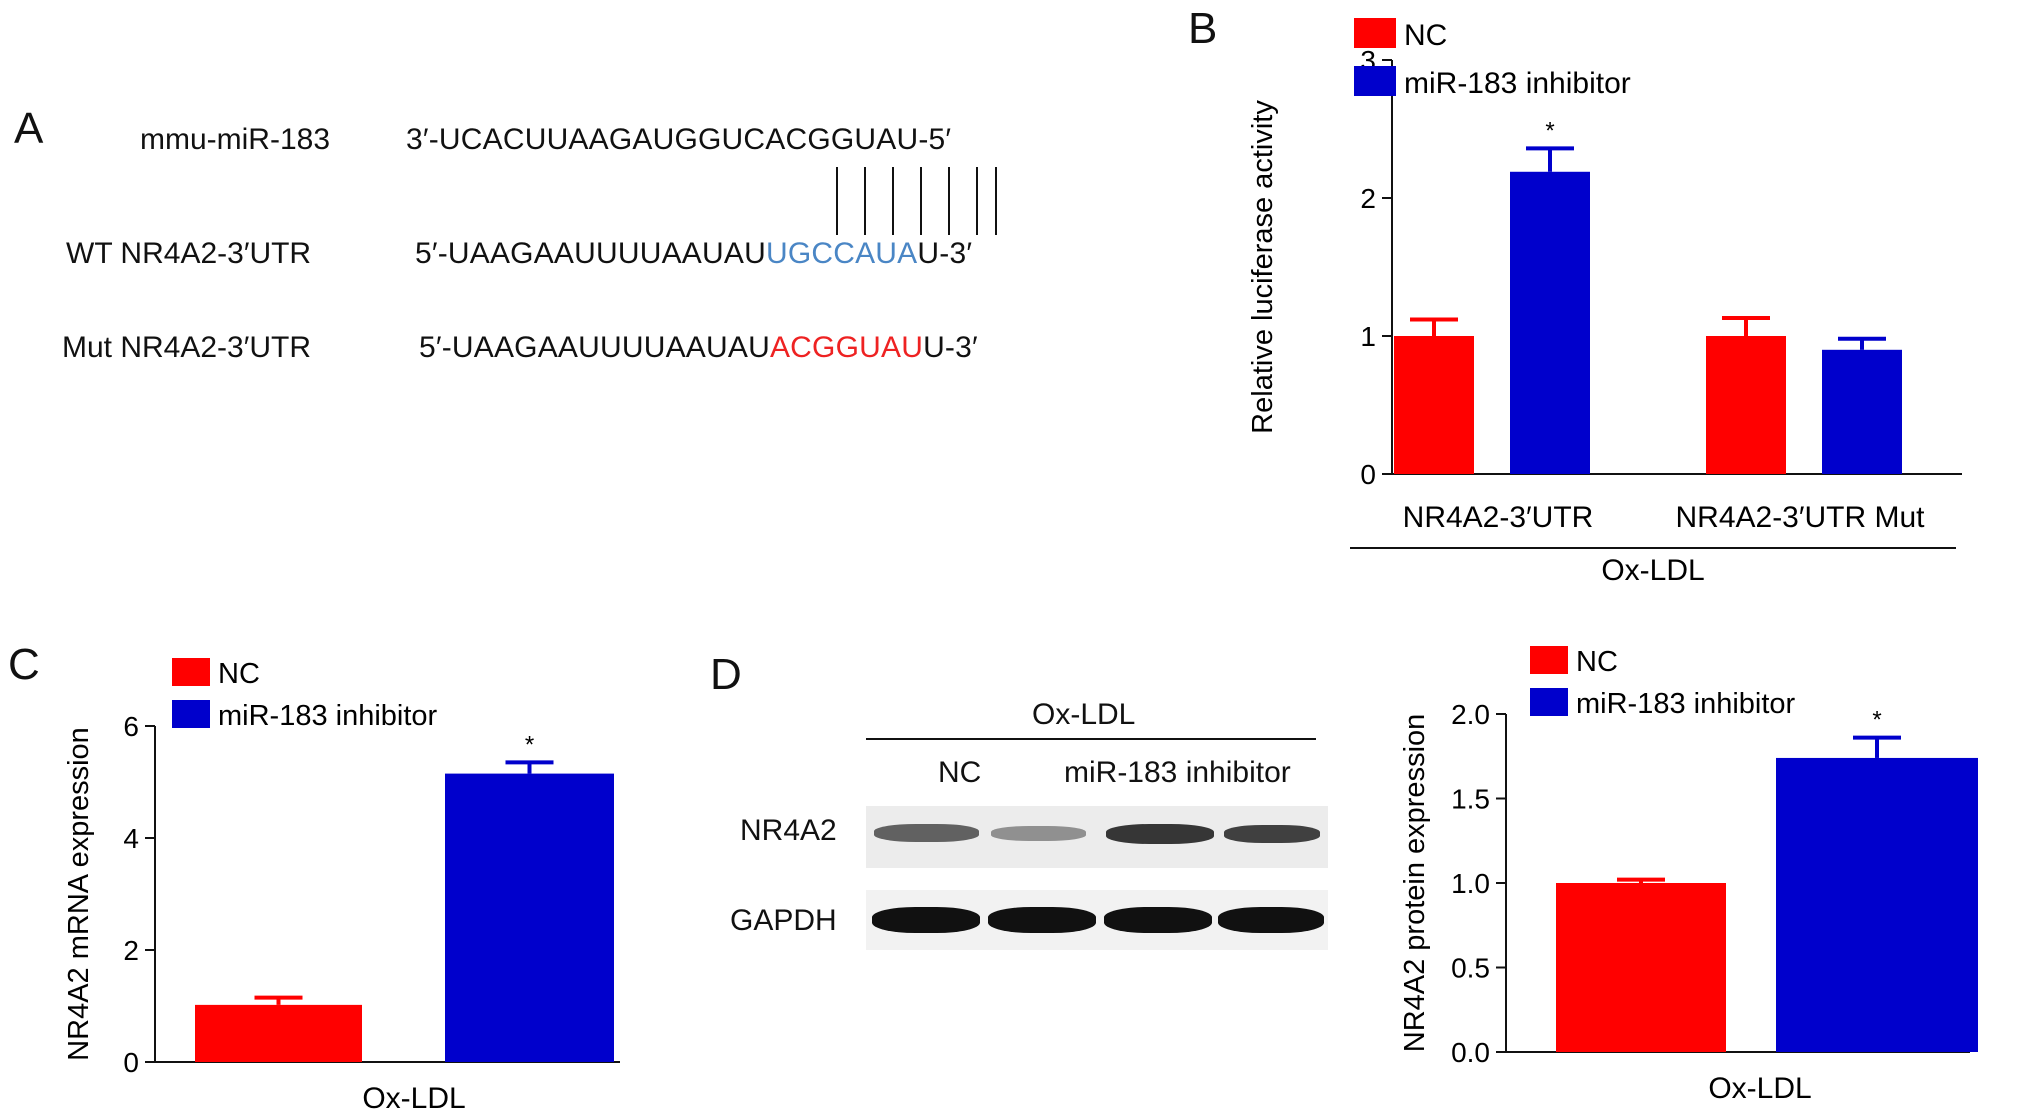 The image size is (2032, 1114). I want to click on blot-row-label-nr4a2: NR4A2, so click(788, 830).